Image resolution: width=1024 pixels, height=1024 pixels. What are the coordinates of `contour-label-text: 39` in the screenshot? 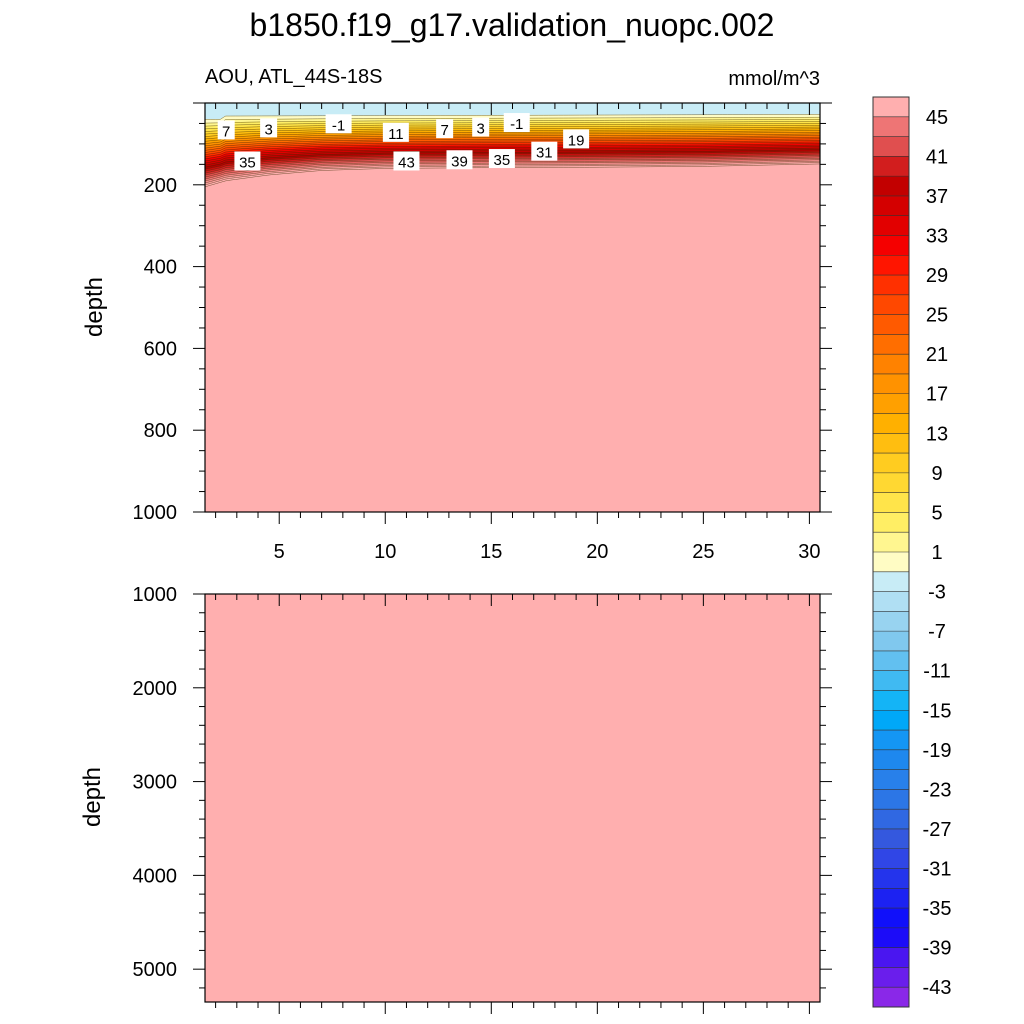 It's located at (459, 161).